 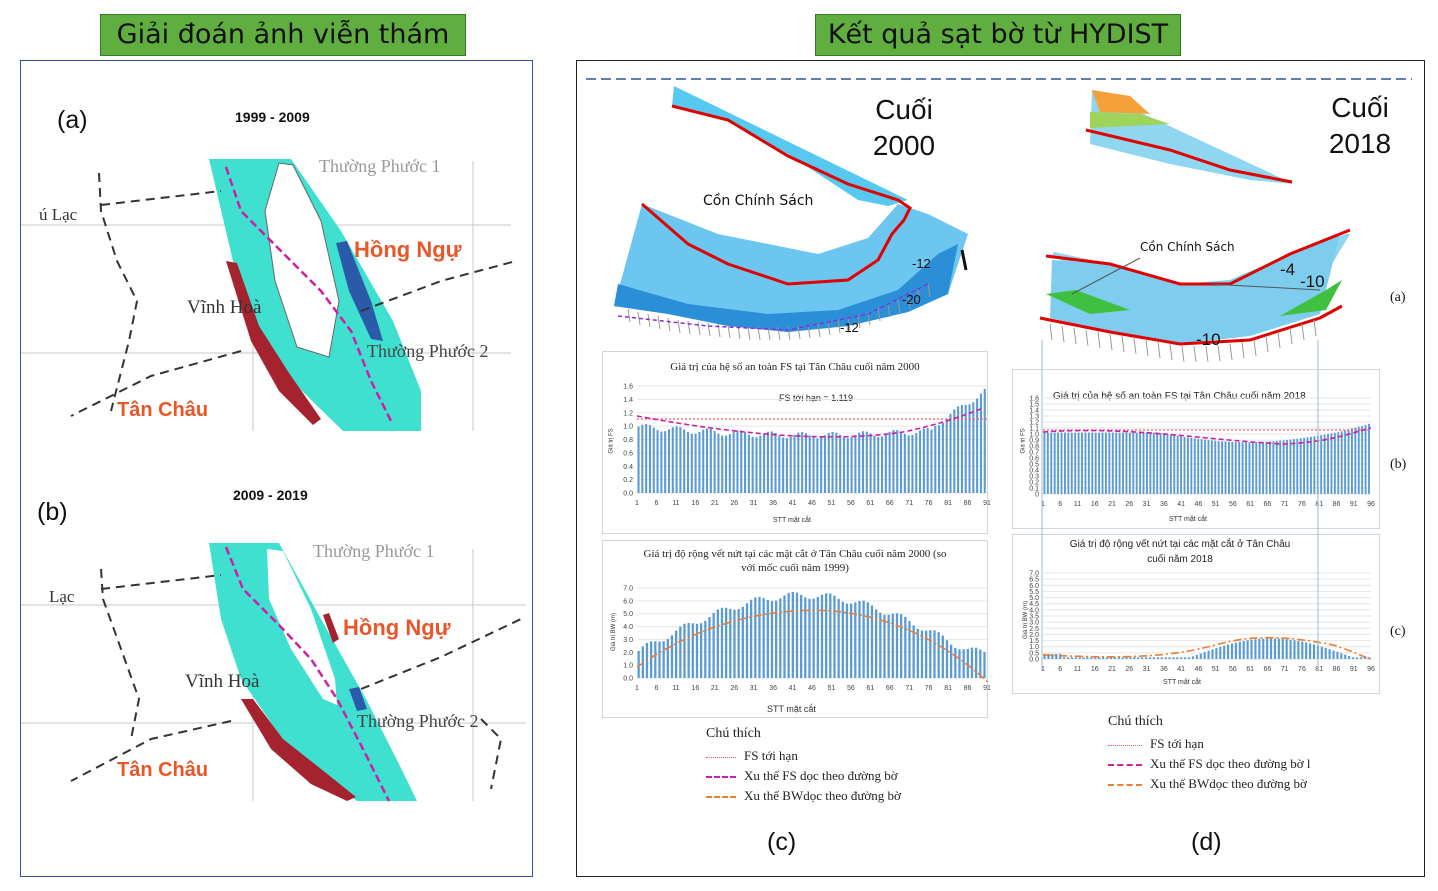 What do you see at coordinates (1228, 783) in the screenshot?
I see `legend-d-label-3: Xu thế BWdọc theo đường bờ` at bounding box center [1228, 783].